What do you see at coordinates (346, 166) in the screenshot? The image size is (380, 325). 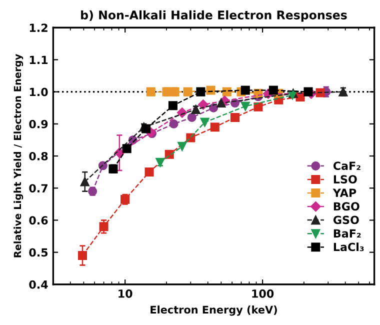 I see `legend-label: CaF₂` at bounding box center [346, 166].